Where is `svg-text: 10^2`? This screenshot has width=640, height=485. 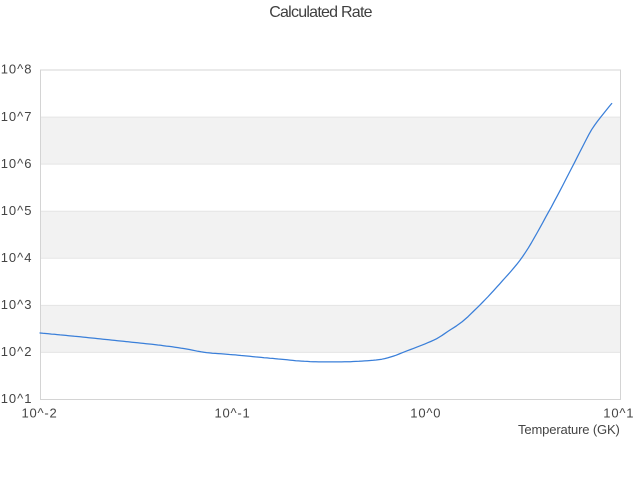
svg-text: 10^2 is located at coordinates (17, 351).